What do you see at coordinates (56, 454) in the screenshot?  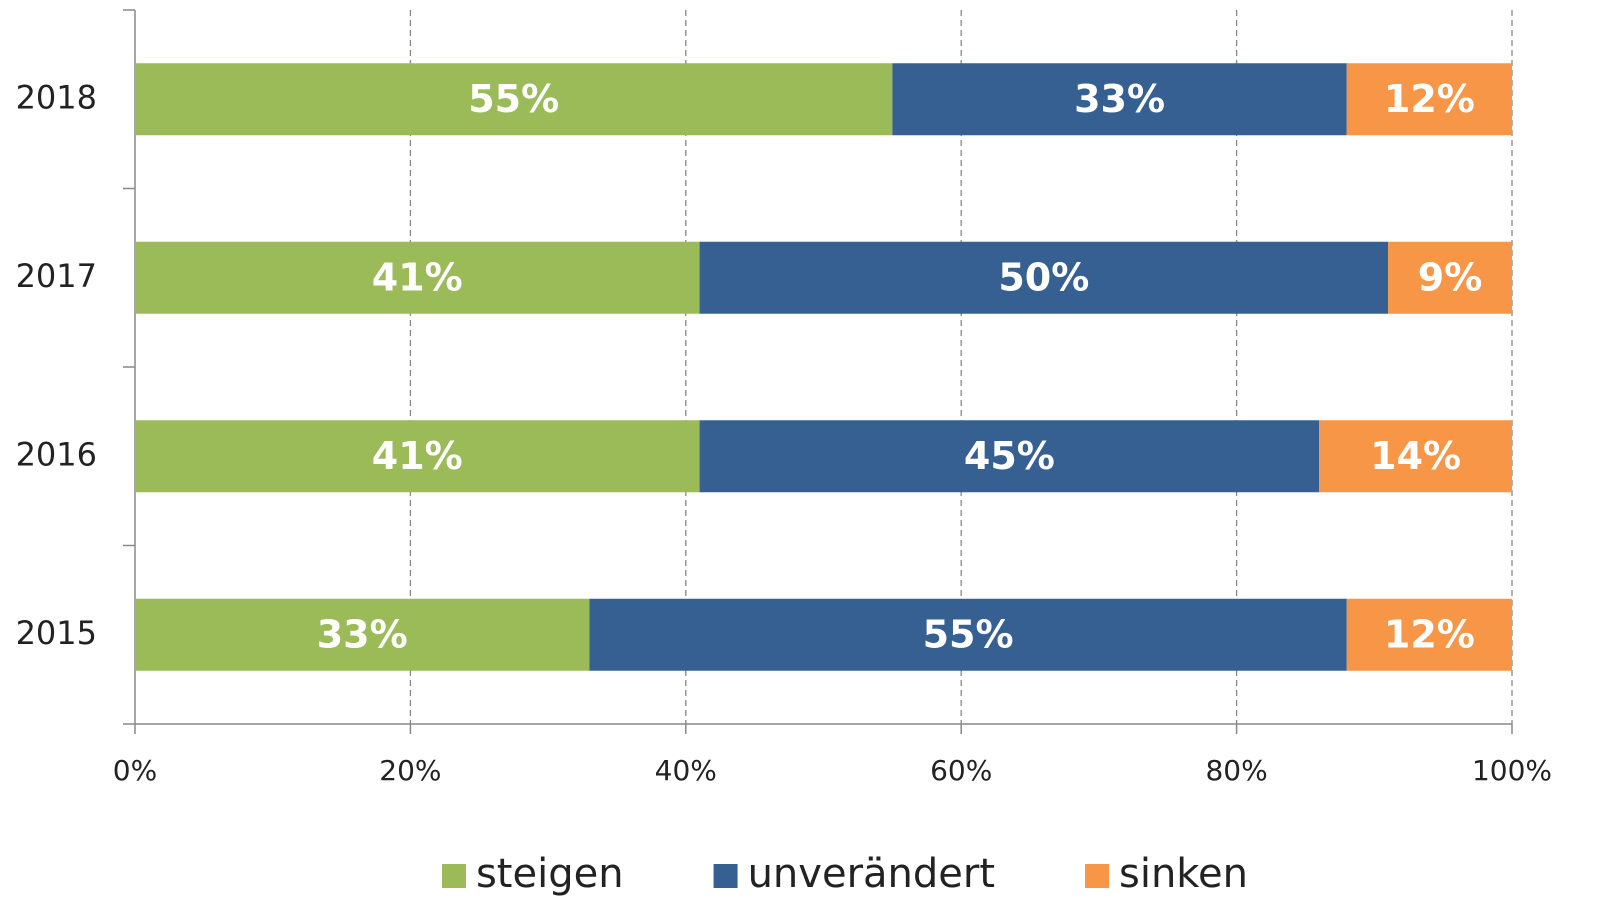 I see `y-tick-label: 2016` at bounding box center [56, 454].